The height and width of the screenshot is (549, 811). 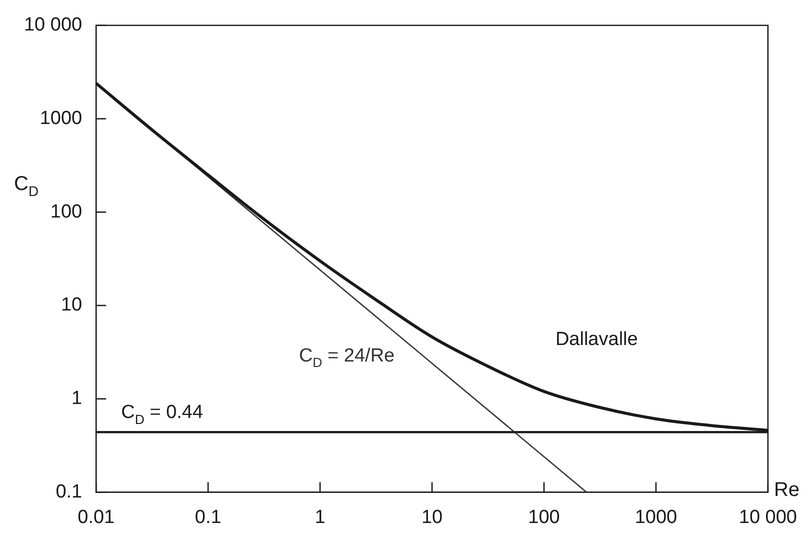 What do you see at coordinates (61, 118) in the screenshot?
I see `y-tick-label: 1000` at bounding box center [61, 118].